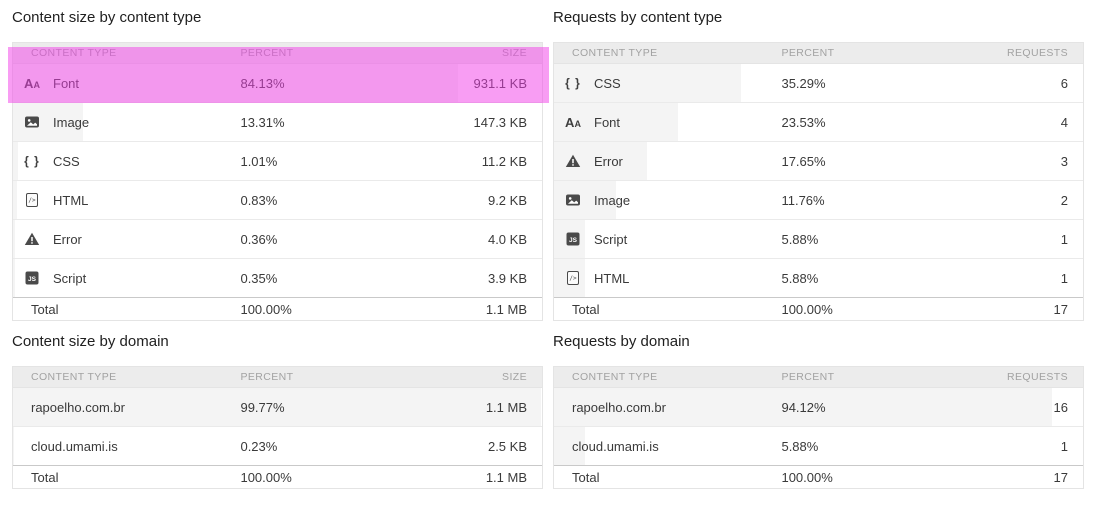 This screenshot has width=1101, height=508. I want to click on image-icon, so click(32, 122).